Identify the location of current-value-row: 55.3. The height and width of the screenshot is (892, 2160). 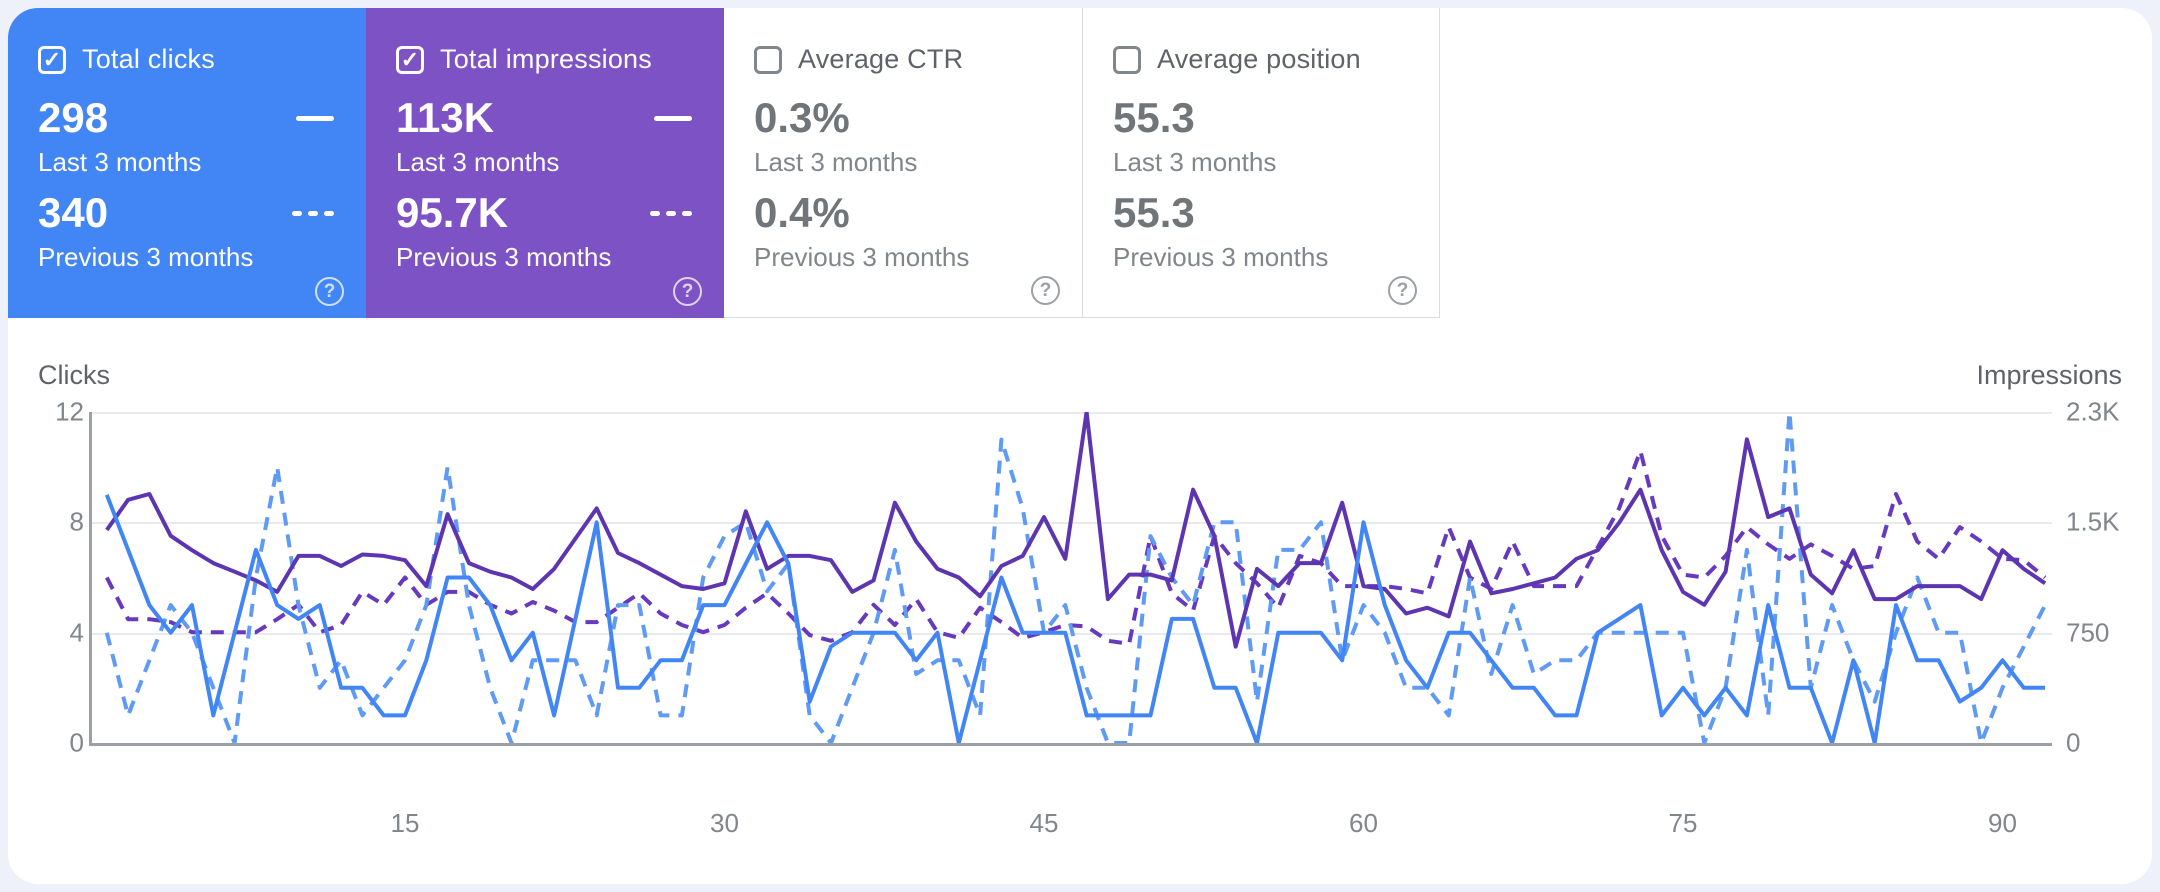
(1264, 118).